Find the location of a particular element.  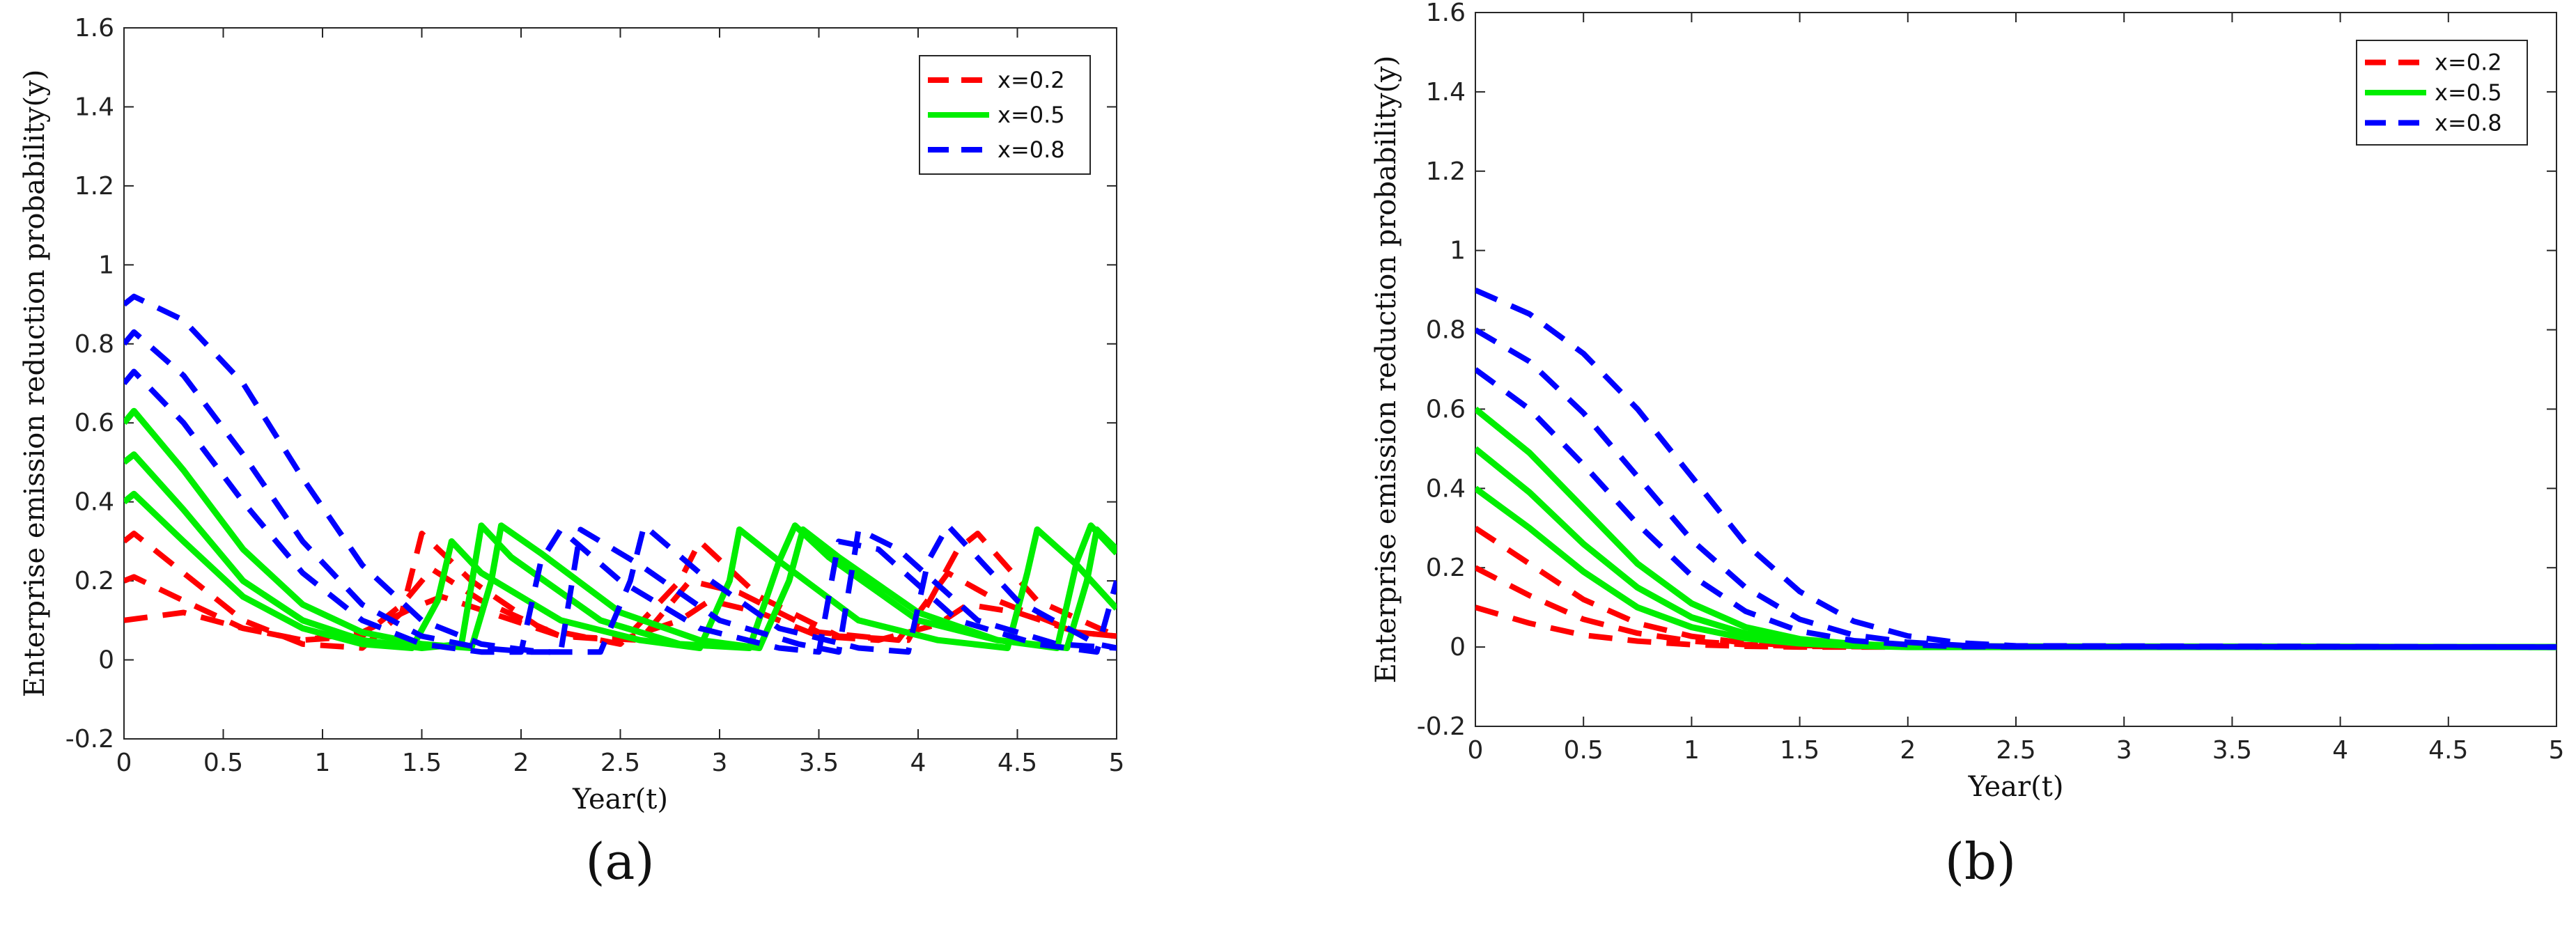

panel-label: (a) is located at coordinates (619, 861).